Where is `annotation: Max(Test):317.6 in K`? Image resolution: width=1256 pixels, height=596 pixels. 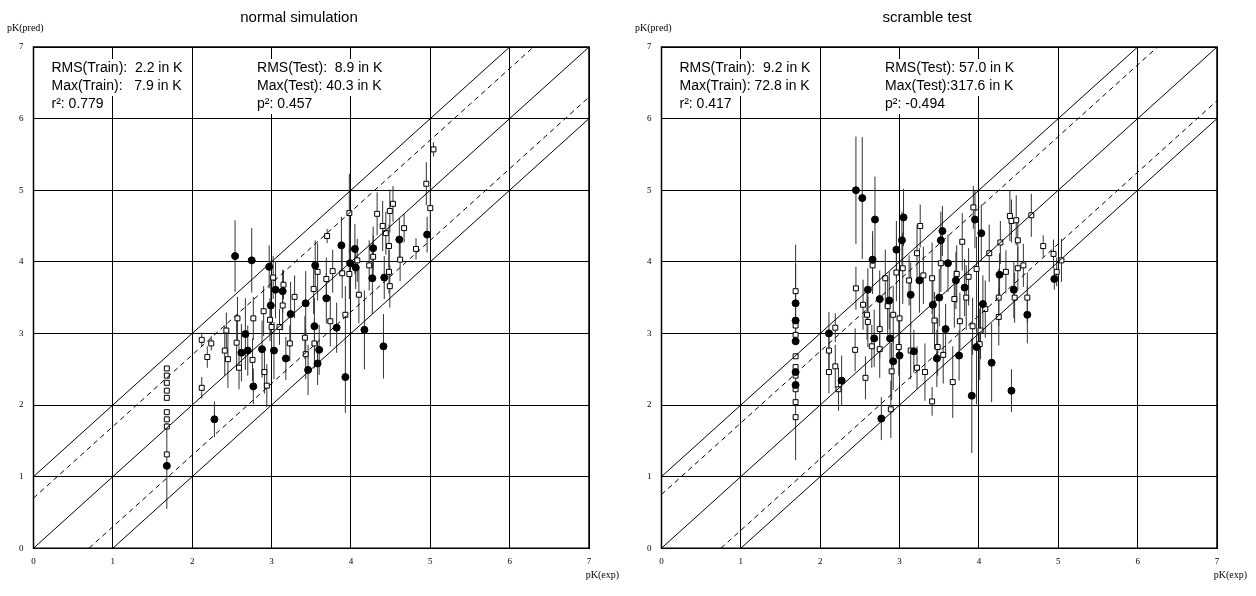
annotation: Max(Test):317.6 in K is located at coordinates (950, 84).